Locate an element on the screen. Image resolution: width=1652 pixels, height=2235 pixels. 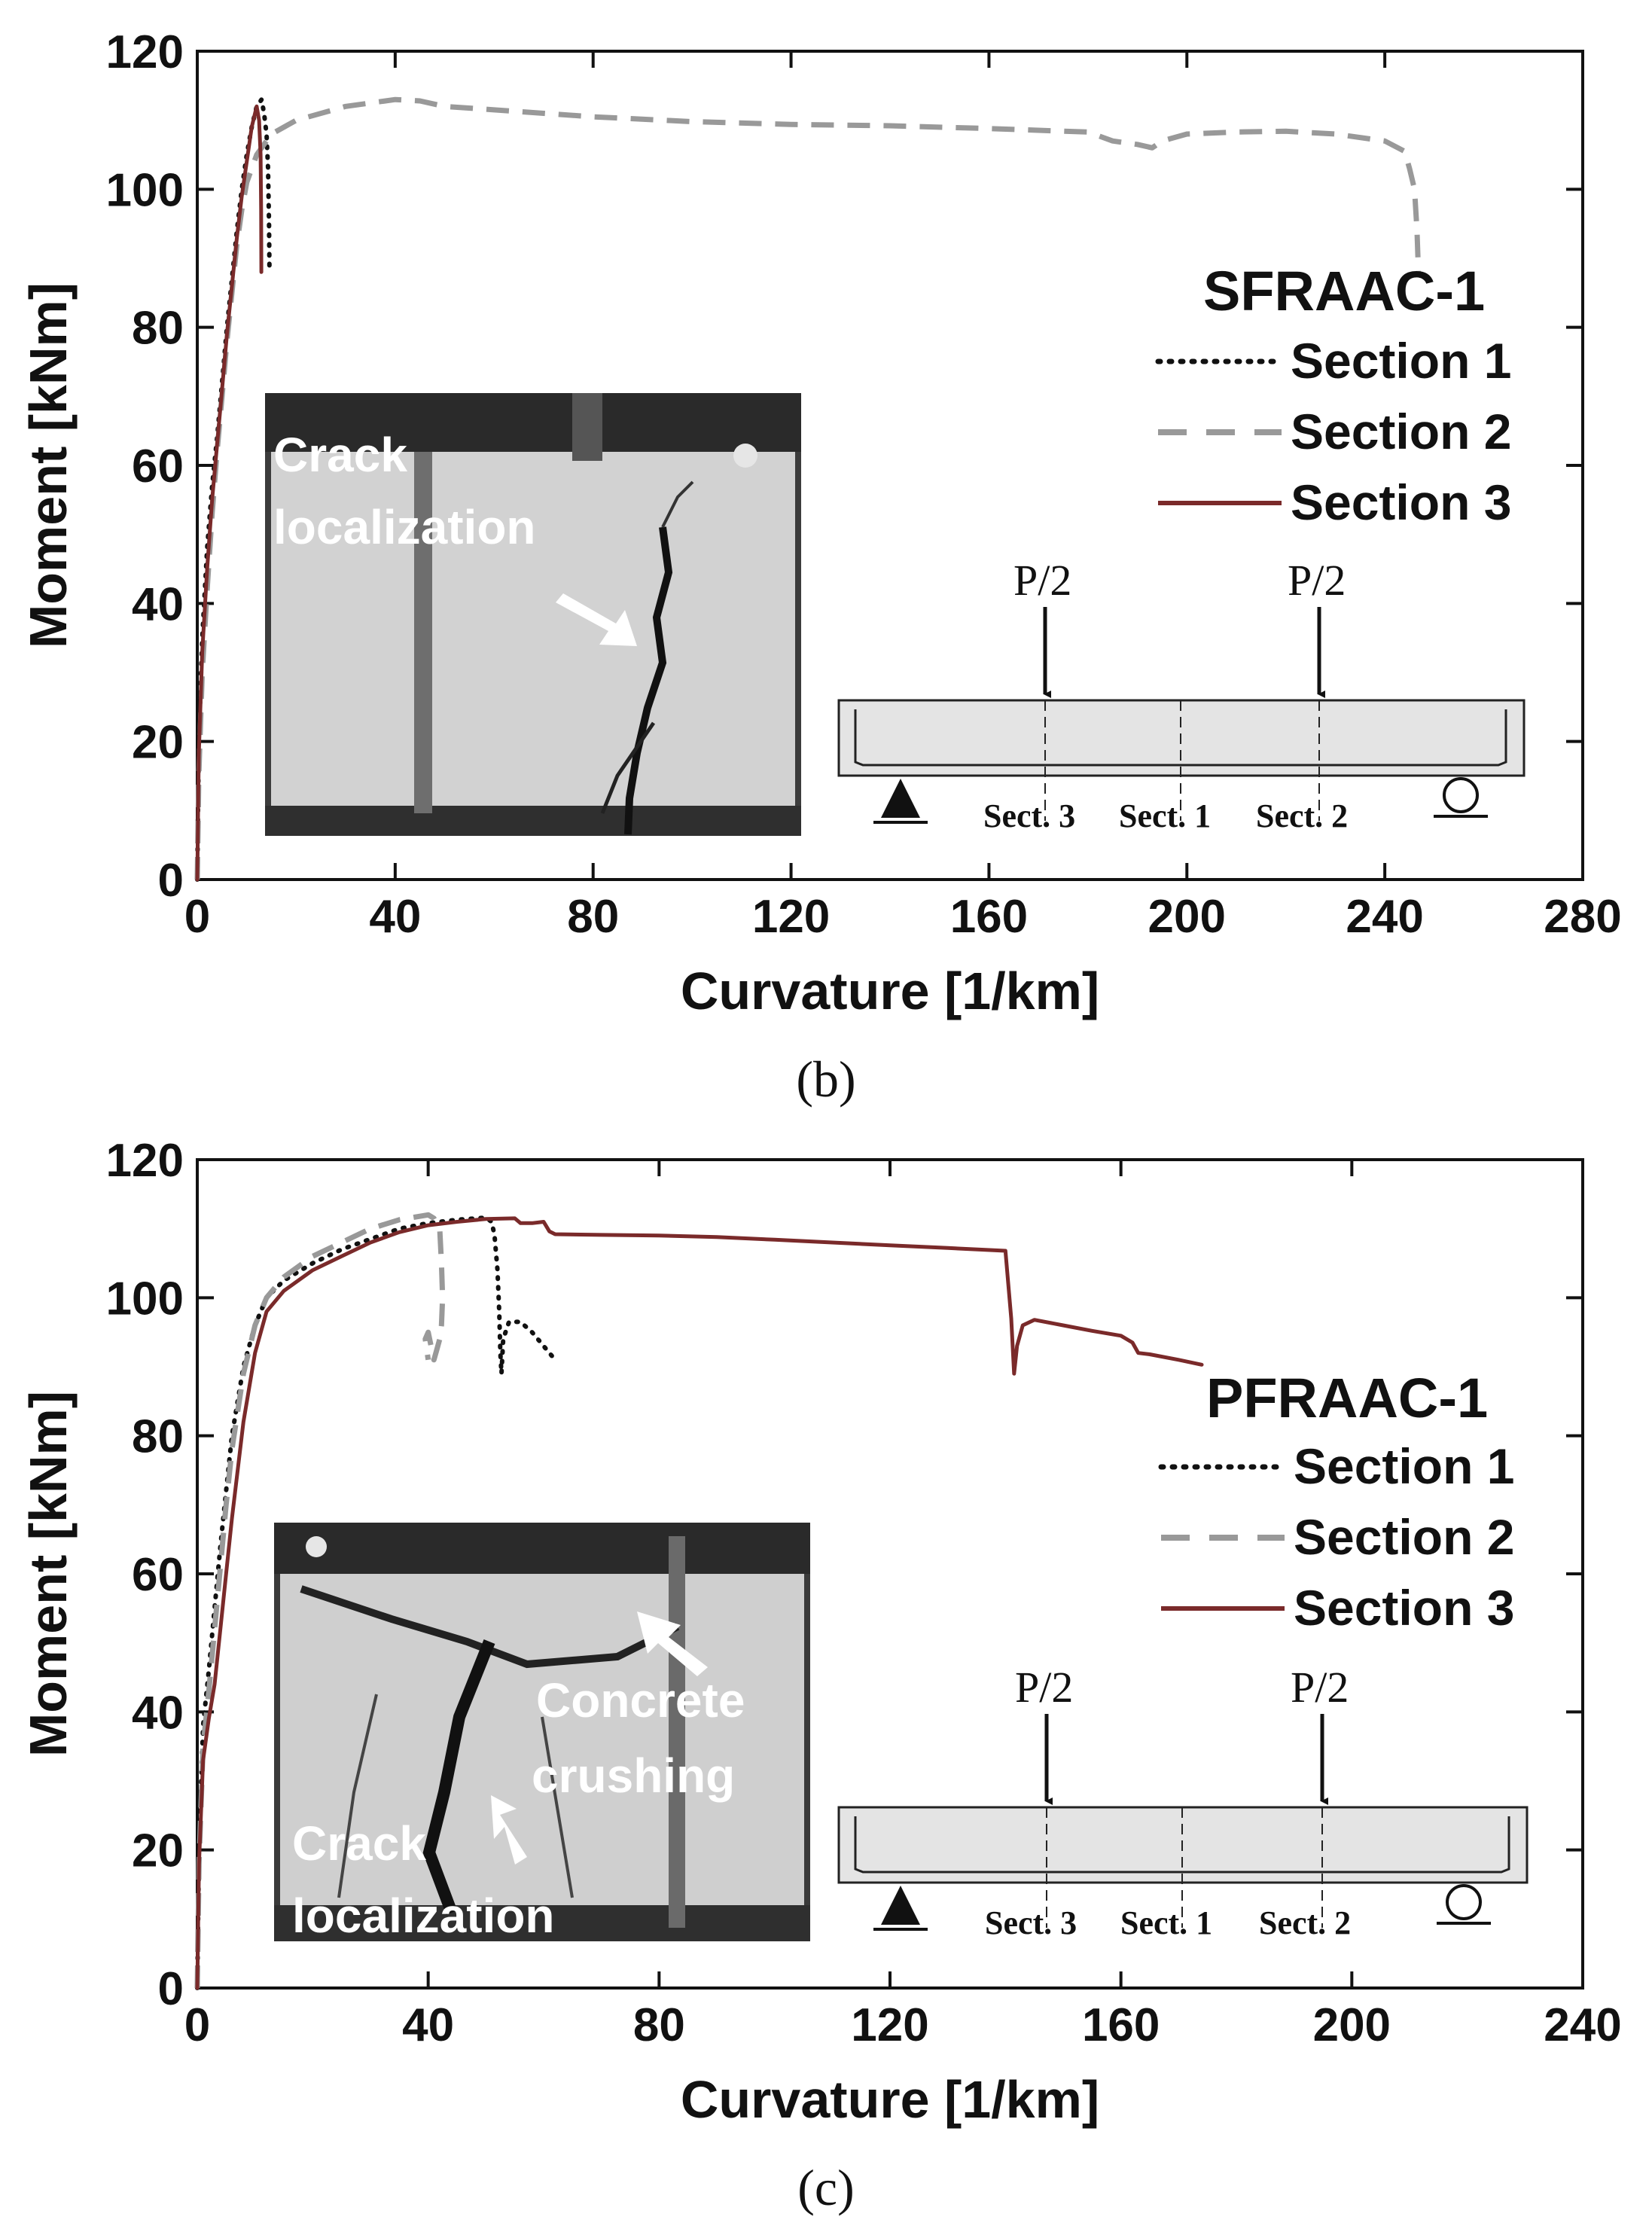
legend-title: PFRAAC-1 is located at coordinates (1347, 1398).